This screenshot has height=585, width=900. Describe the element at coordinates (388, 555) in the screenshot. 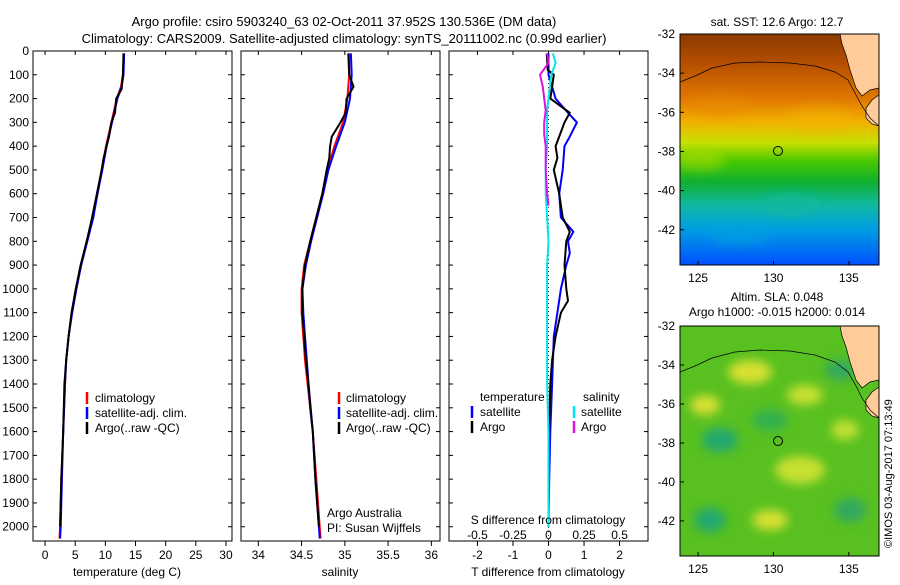

I see `x-tick-label: 35.5` at that location.